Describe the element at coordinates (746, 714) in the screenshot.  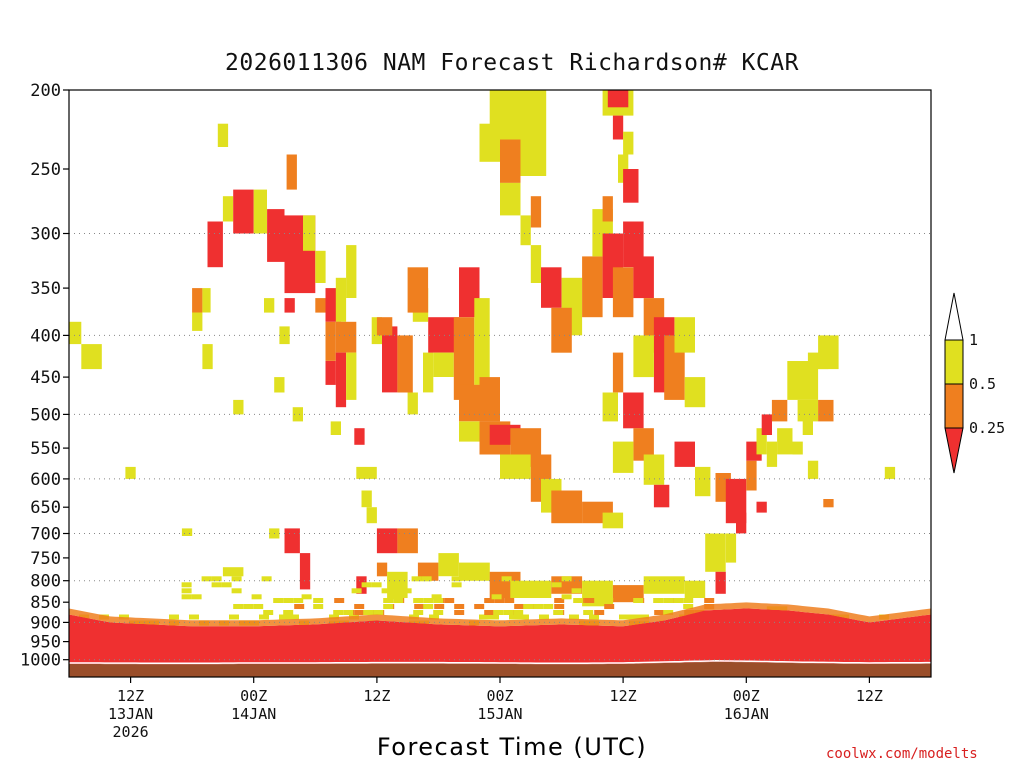
I see `x-tick-label: 16JAN` at that location.